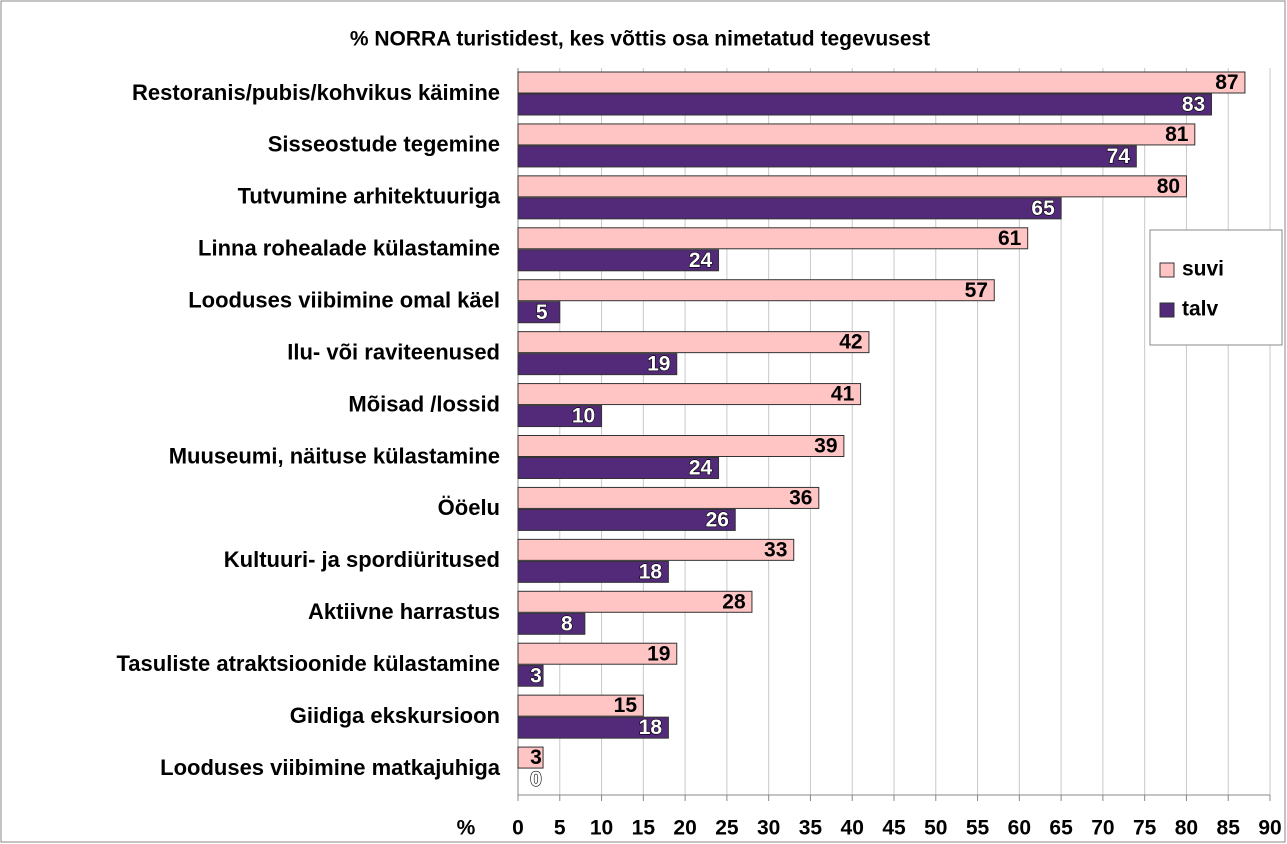 The image size is (1287, 844). What do you see at coordinates (1168, 186) in the screenshot?
I see `data-label: 80` at bounding box center [1168, 186].